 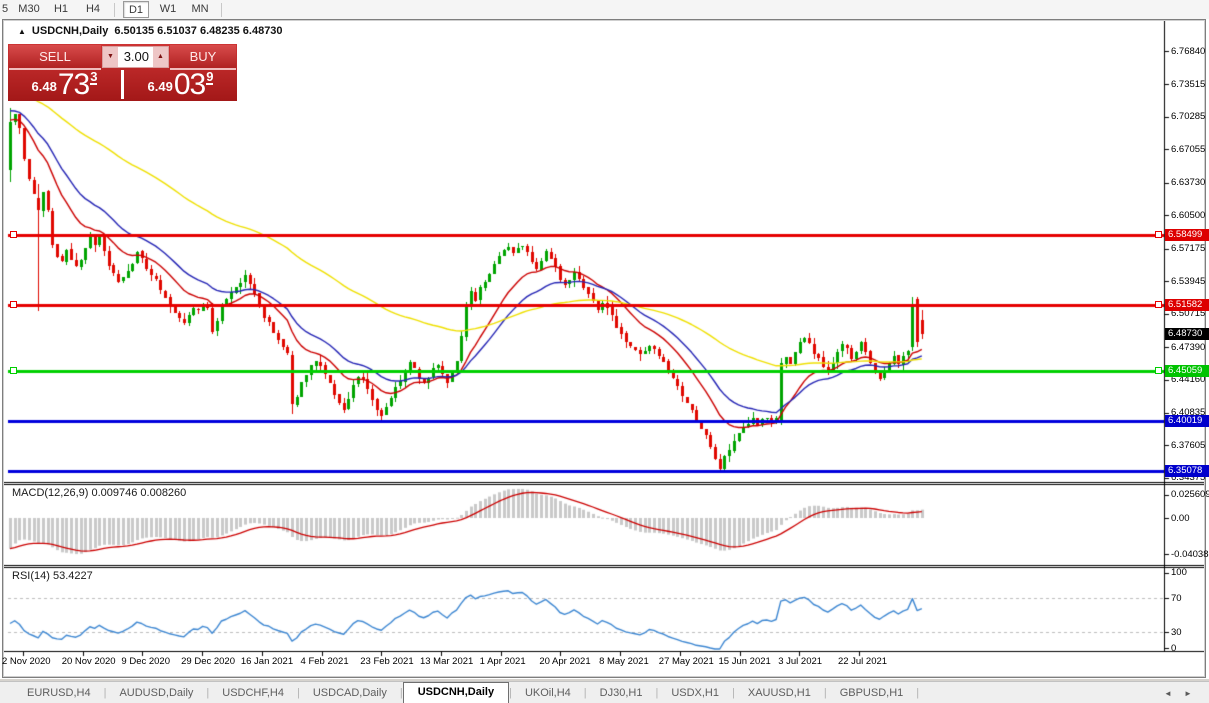 I want to click on buy-price-tile: 6.49 03 9, so click(x=180, y=84).